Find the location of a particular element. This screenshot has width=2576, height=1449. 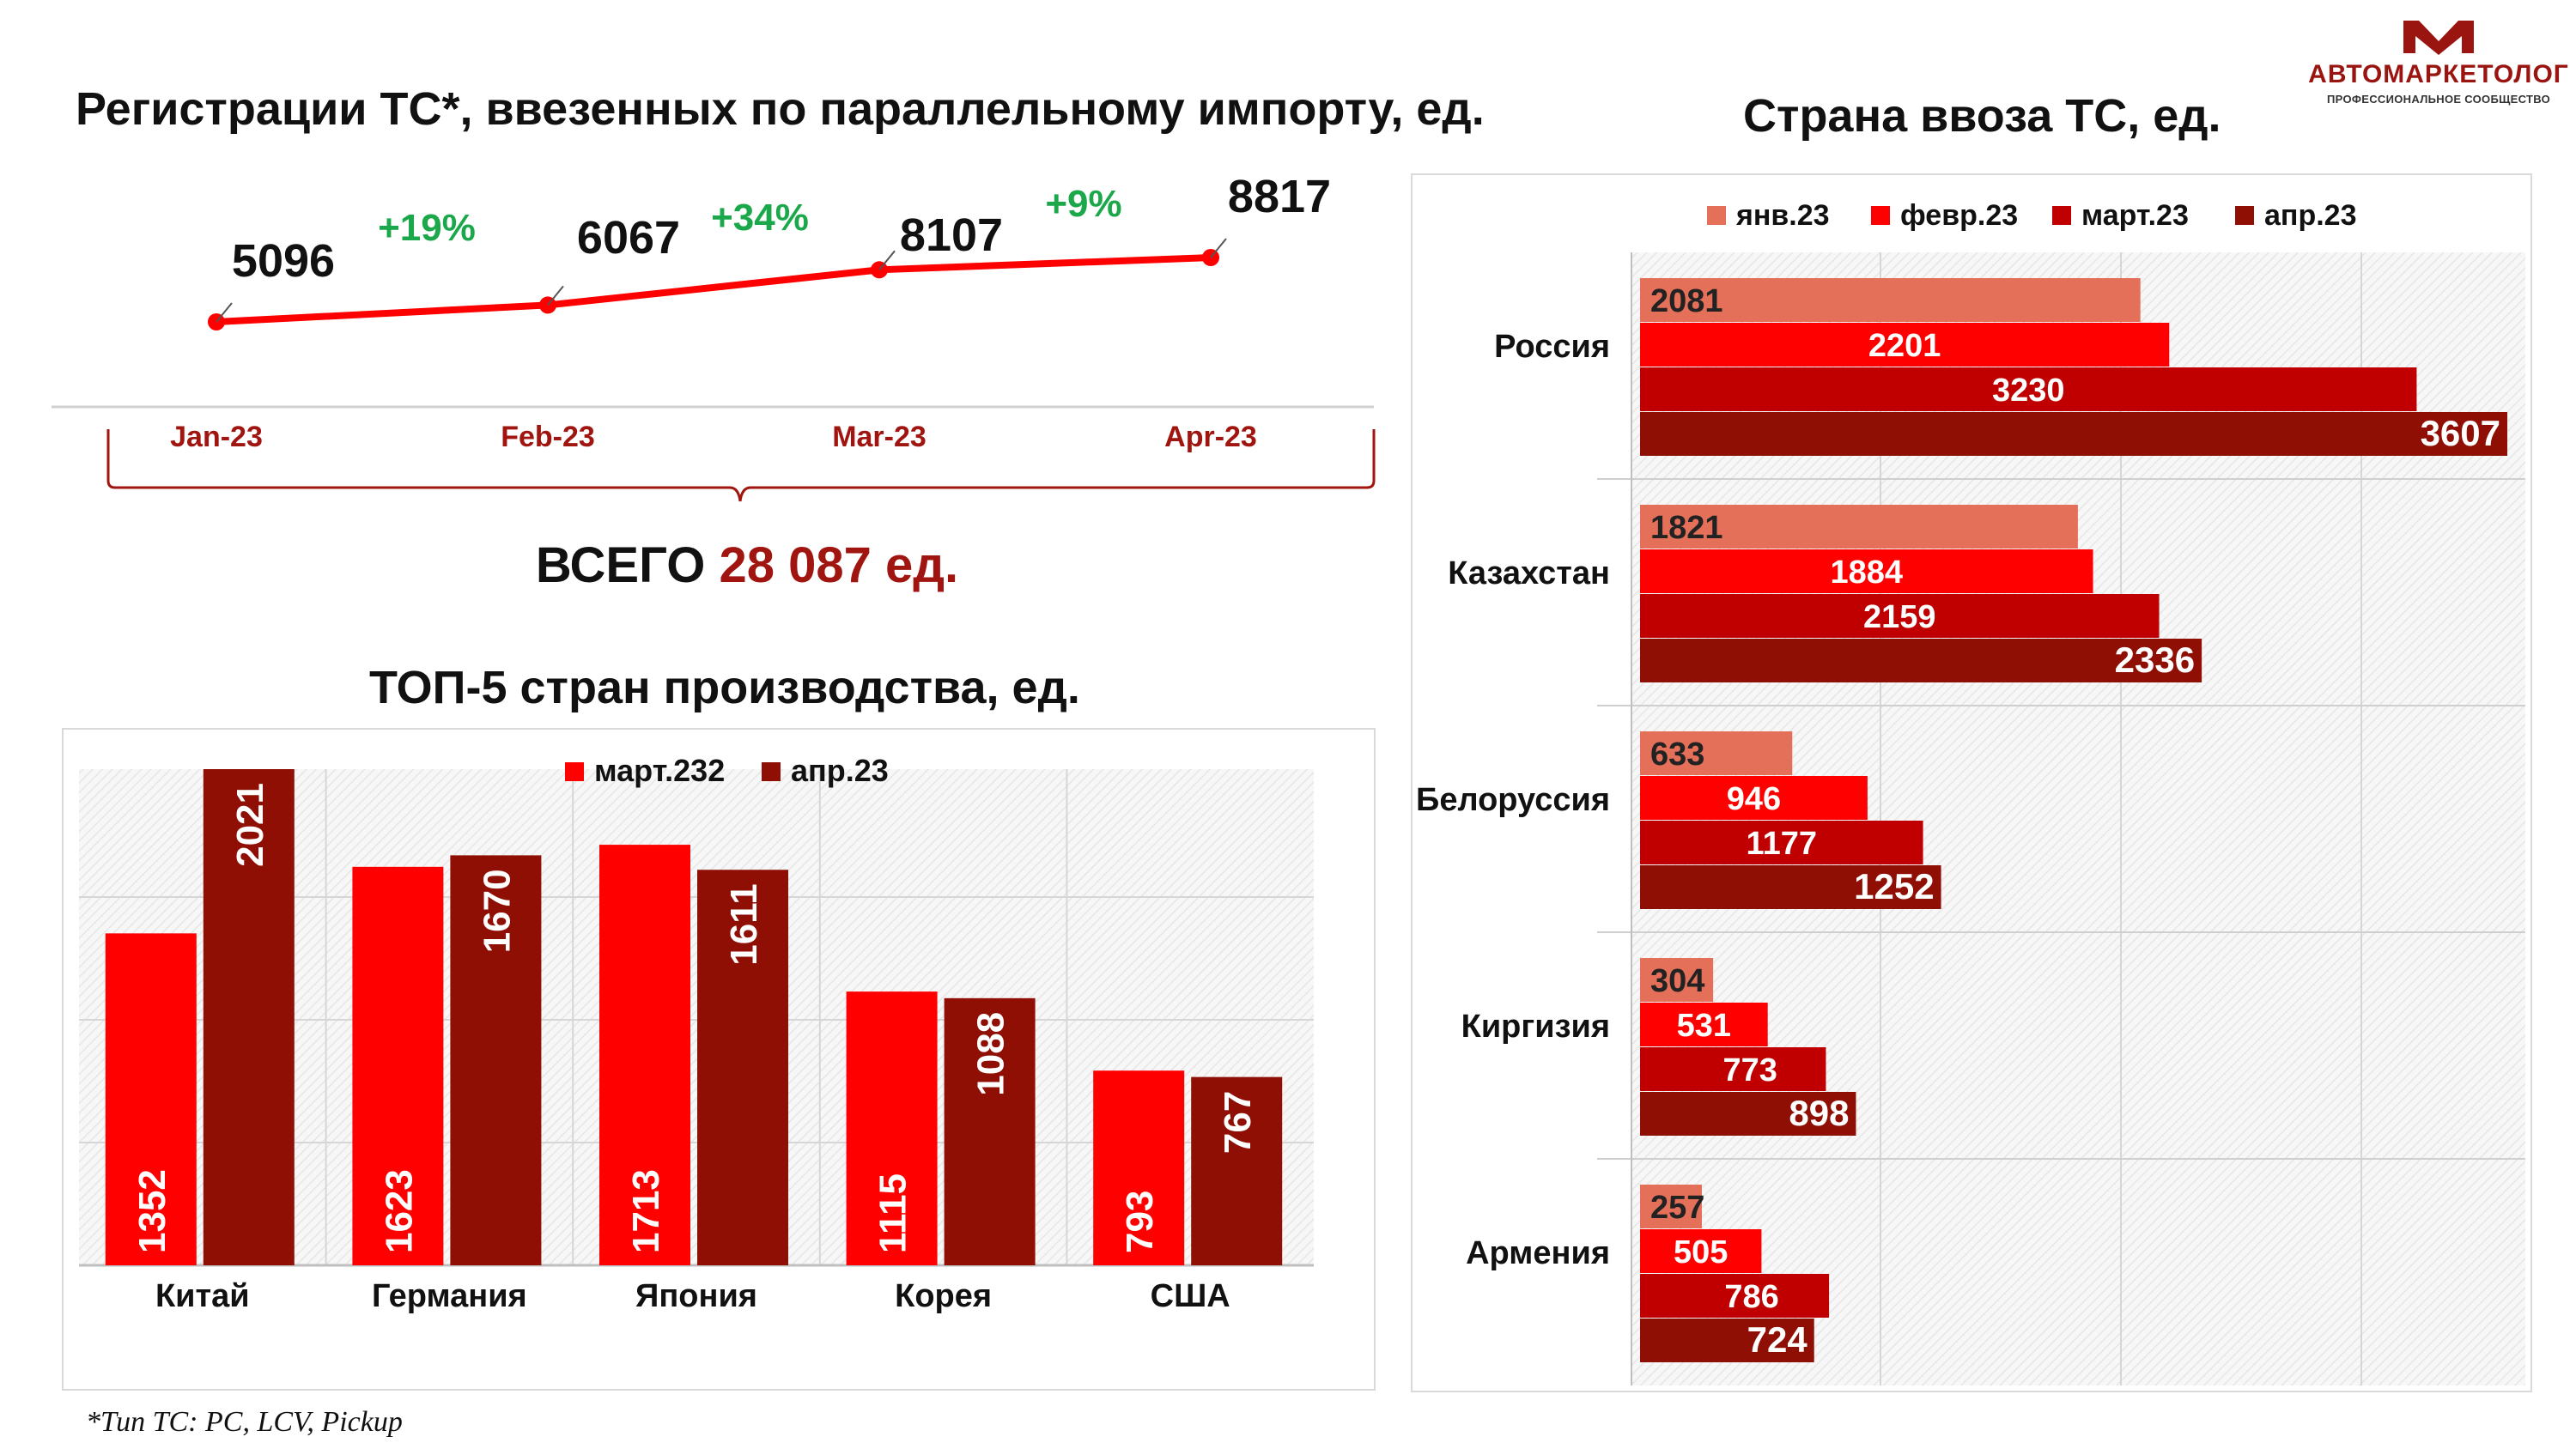

line-series is located at coordinates (714, 289).